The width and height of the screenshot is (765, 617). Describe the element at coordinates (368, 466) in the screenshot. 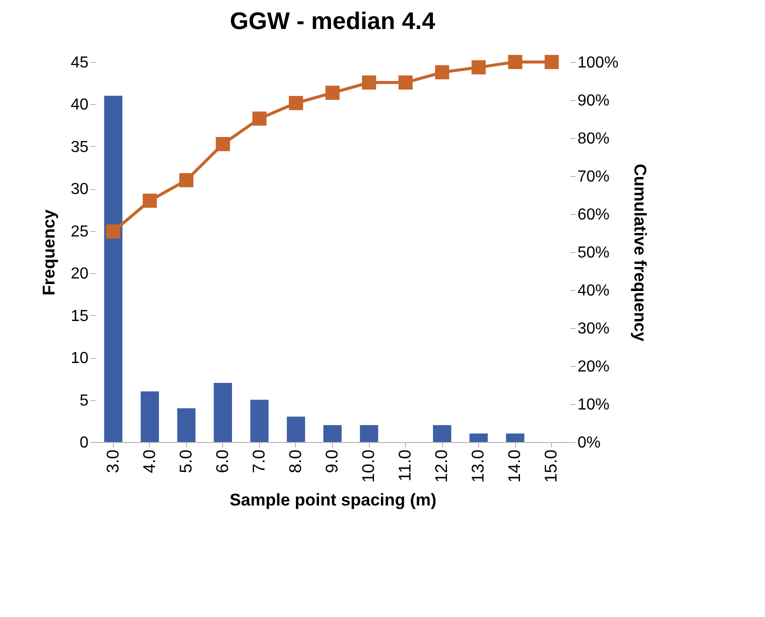

I see `x-tick-label: 10.0` at that location.